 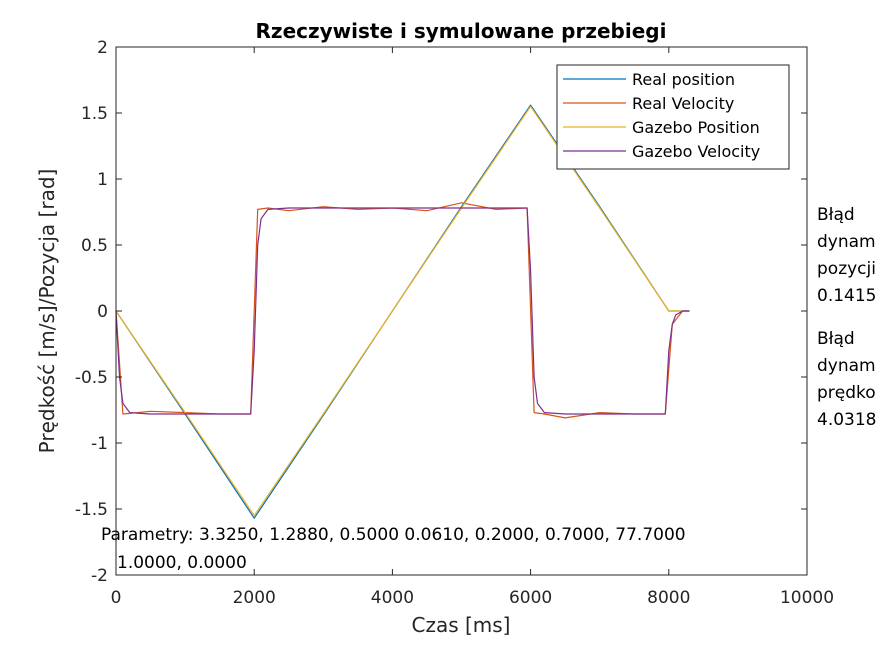 I want to click on legend-label-3: Gazebo Position, so click(x=696, y=127).